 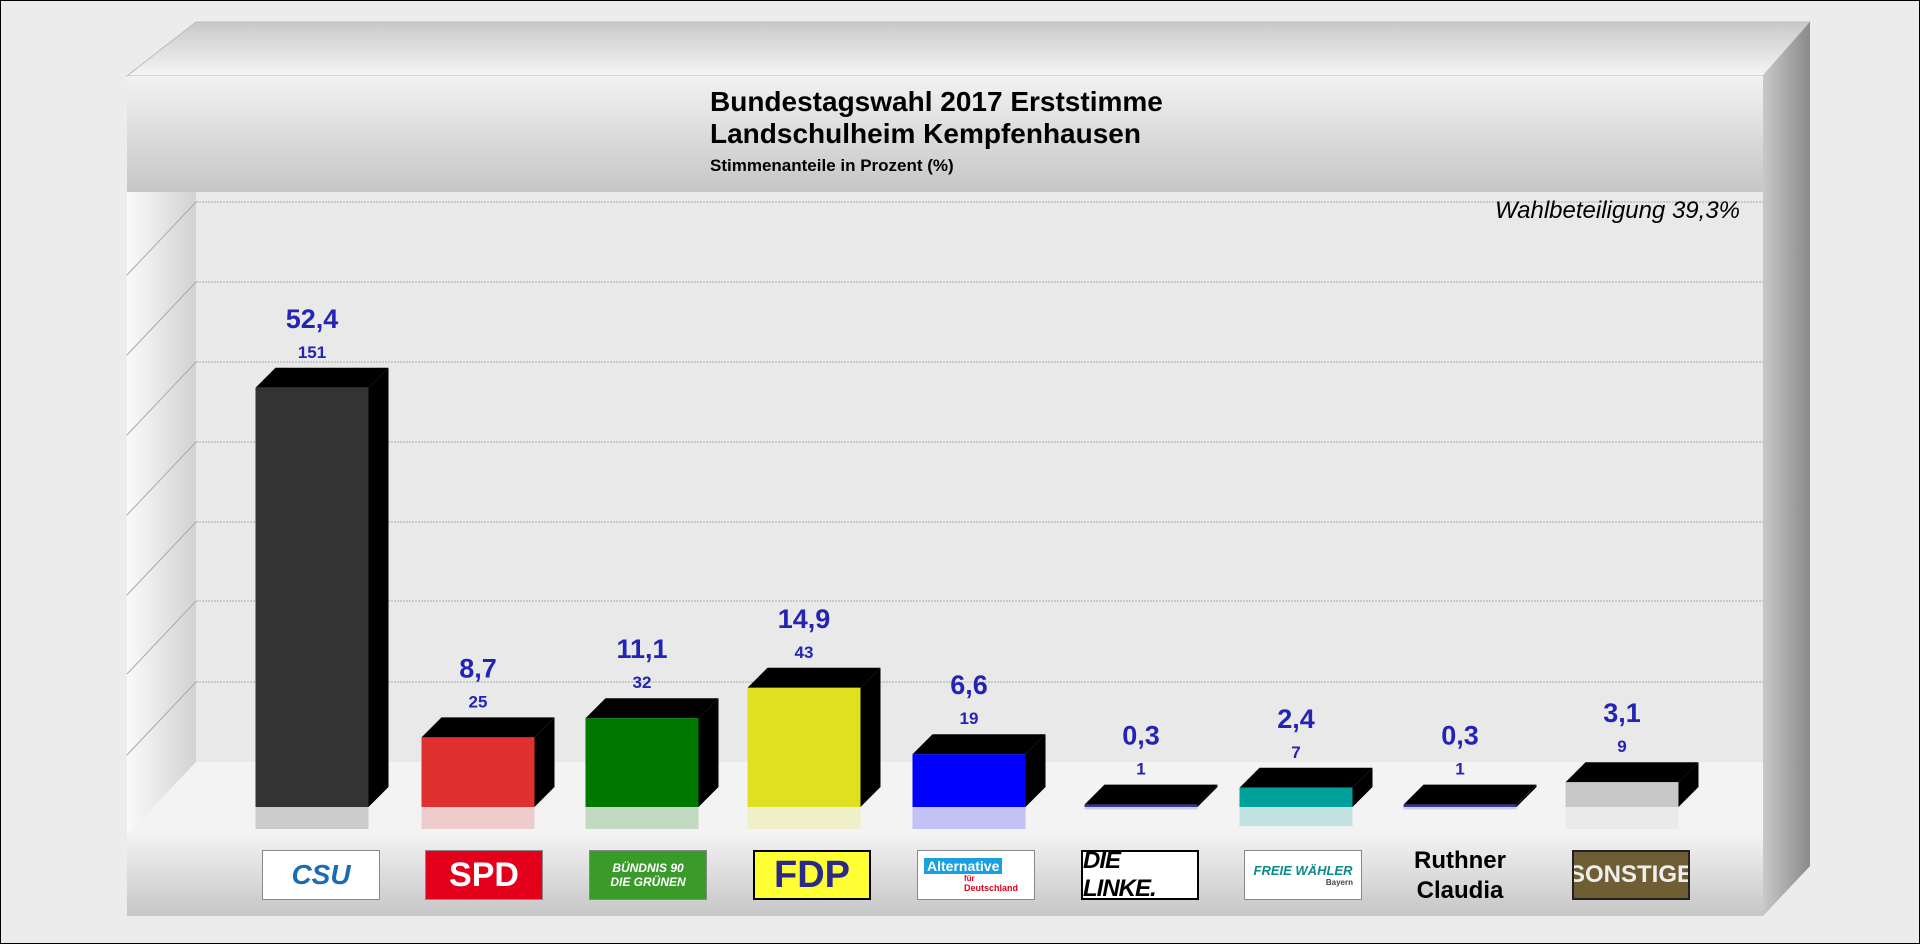 What do you see at coordinates (969, 718) in the screenshot?
I see `votes-label: 19` at bounding box center [969, 718].